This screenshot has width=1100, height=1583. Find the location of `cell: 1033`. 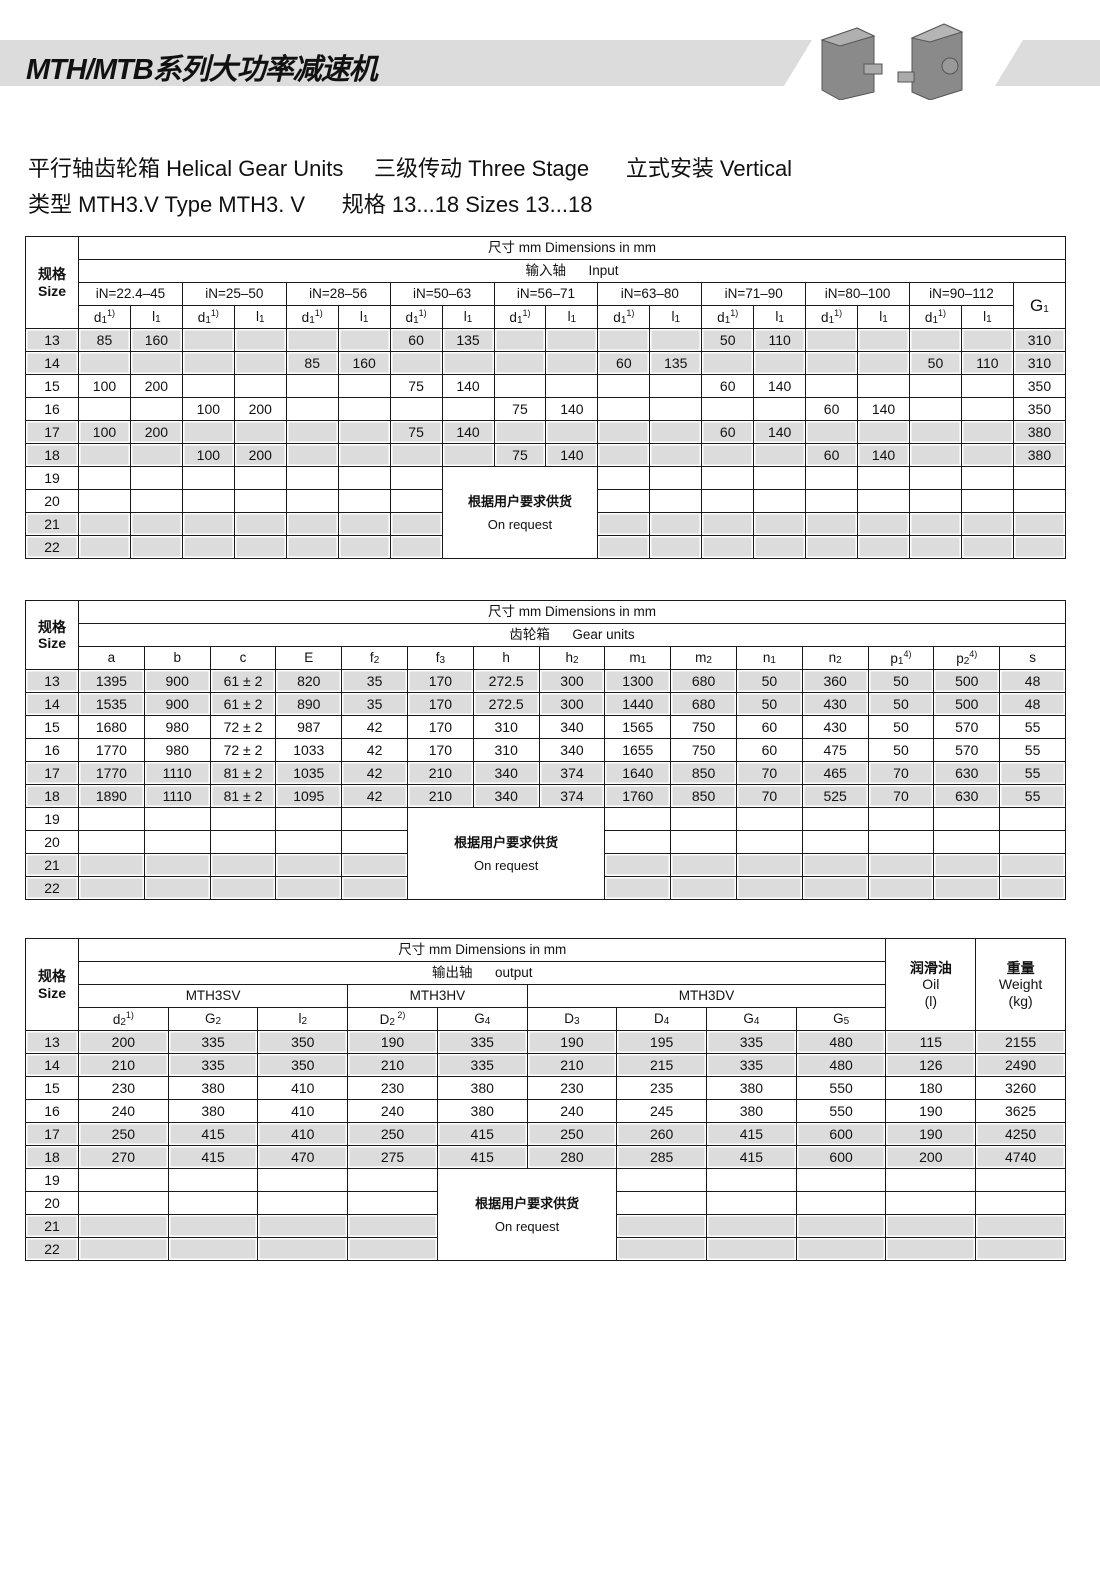

cell: 1033 is located at coordinates (309, 750).